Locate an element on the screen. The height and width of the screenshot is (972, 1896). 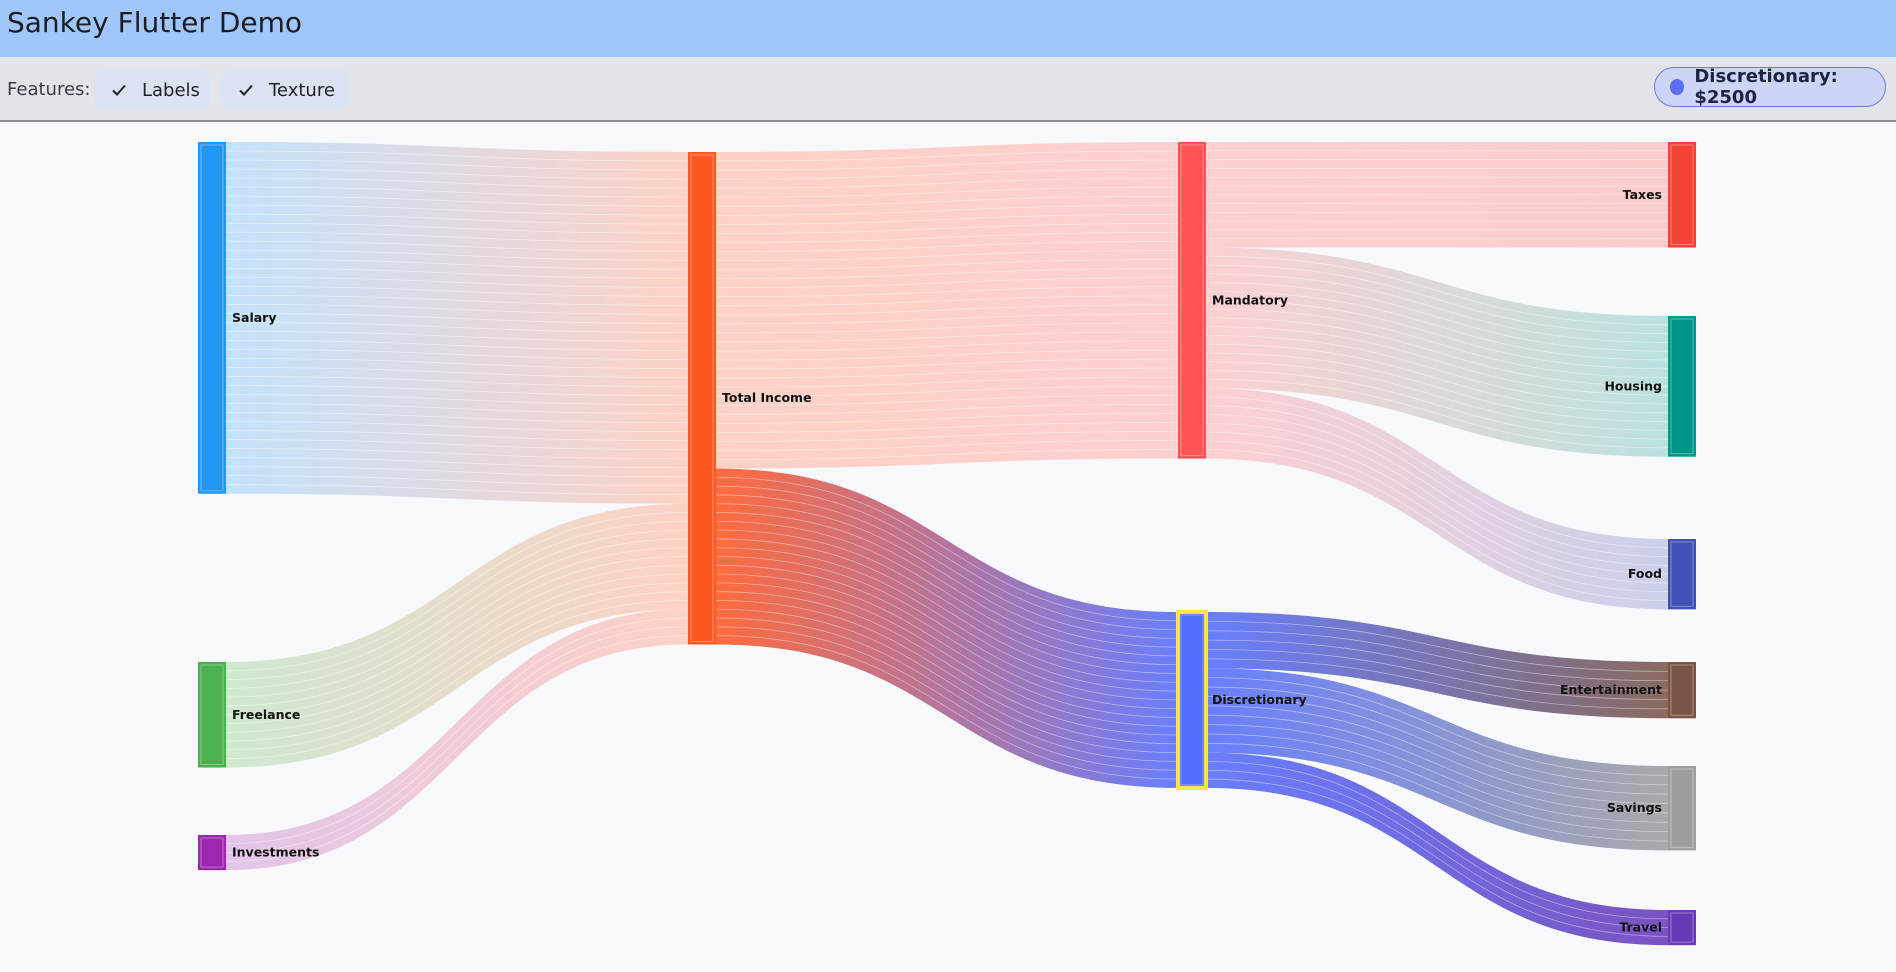
node-salary-texture is located at coordinates (212, 318).